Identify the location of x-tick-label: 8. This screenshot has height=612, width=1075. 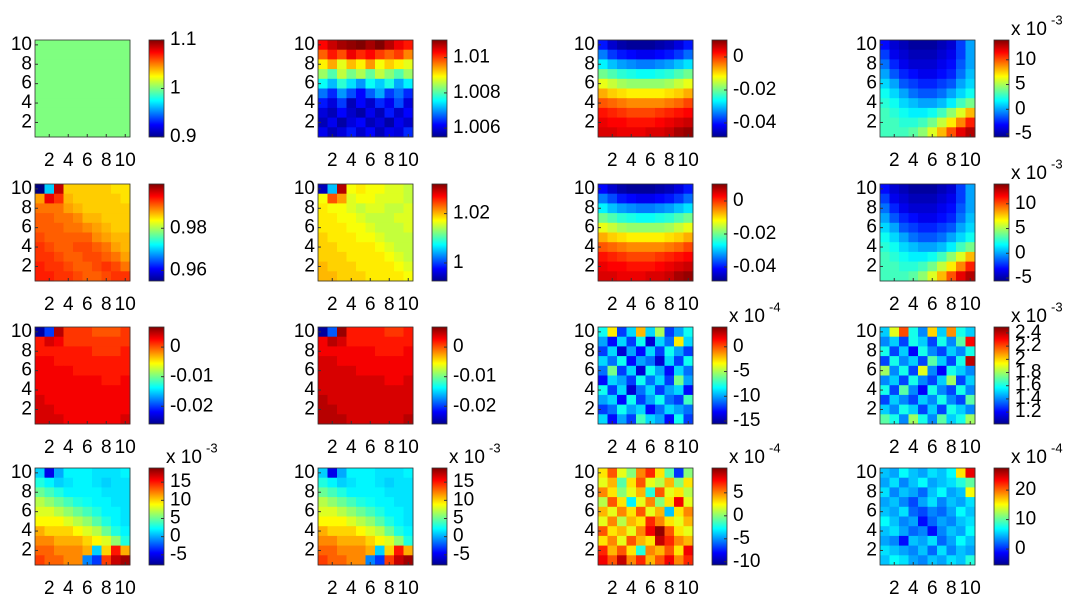
(951, 160).